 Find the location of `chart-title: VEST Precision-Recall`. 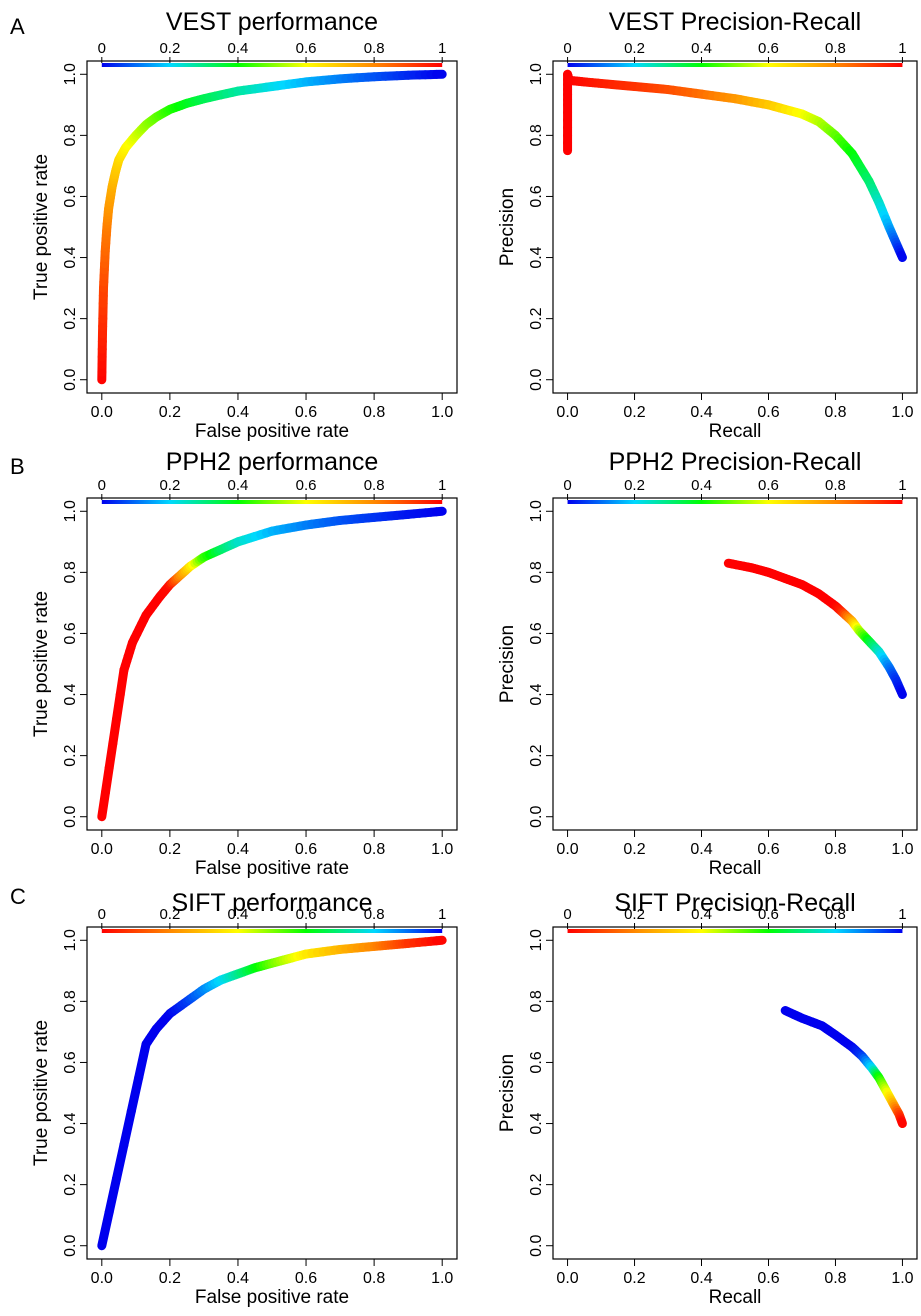

chart-title: VEST Precision-Recall is located at coordinates (735, 22).